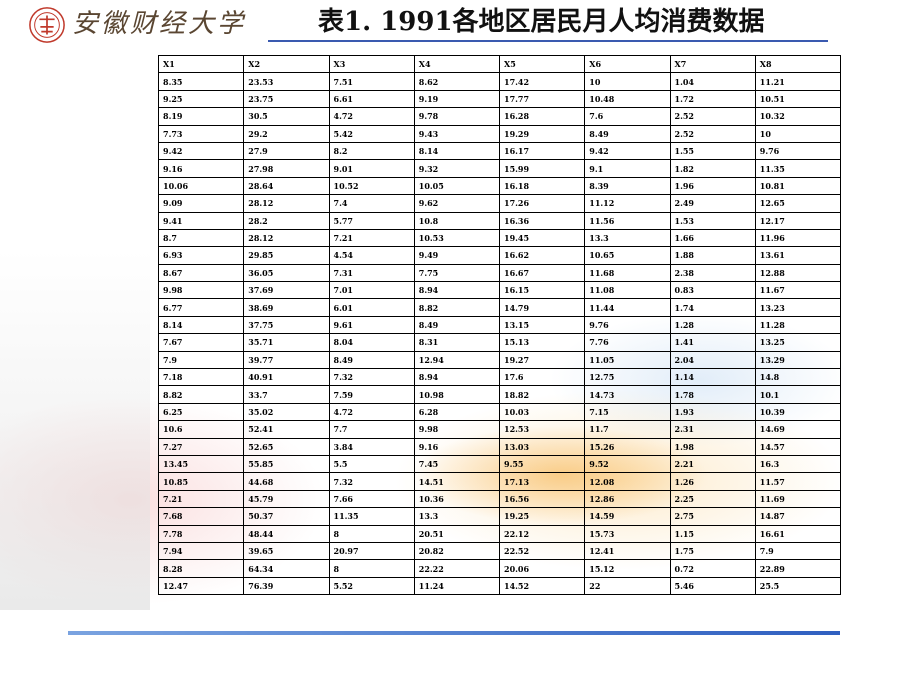 Image resolution: width=900 pixels, height=675 pixels. I want to click on table-cell: 7.18, so click(201, 377).